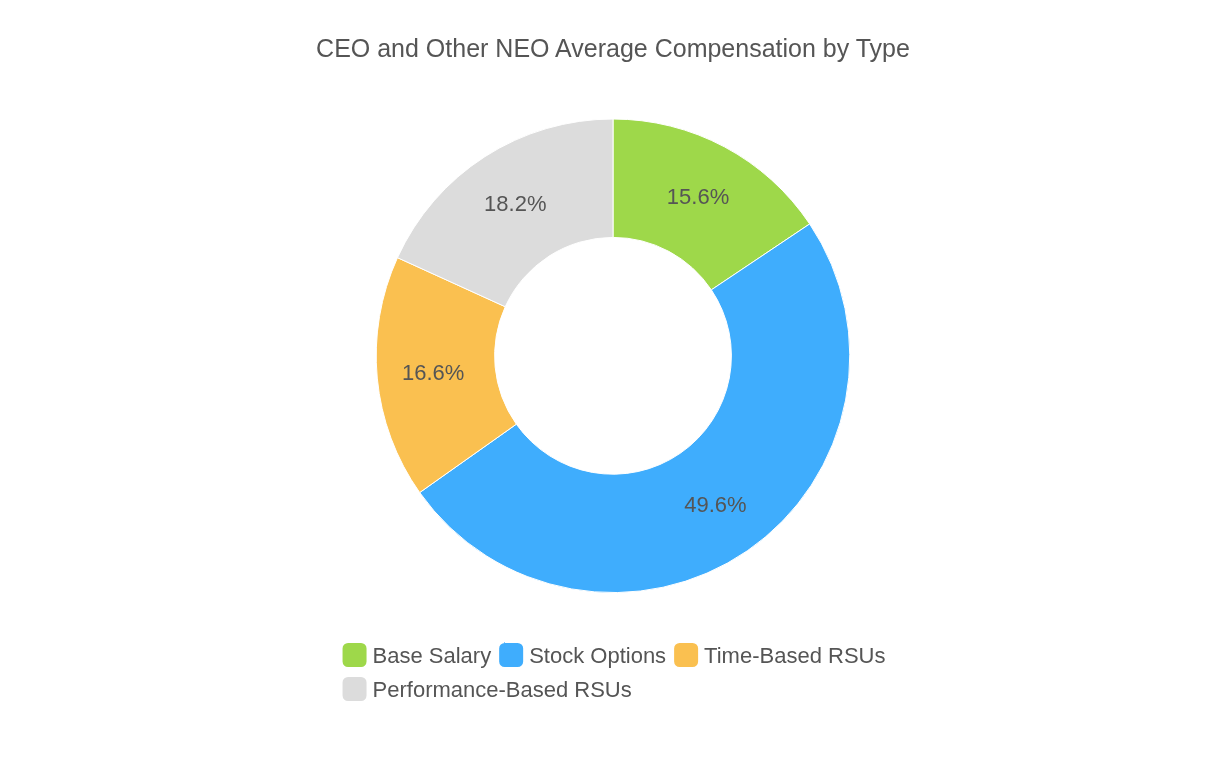 This screenshot has height=760, width=1226. I want to click on legend-label: Performance-Based RSUs, so click(502, 689).